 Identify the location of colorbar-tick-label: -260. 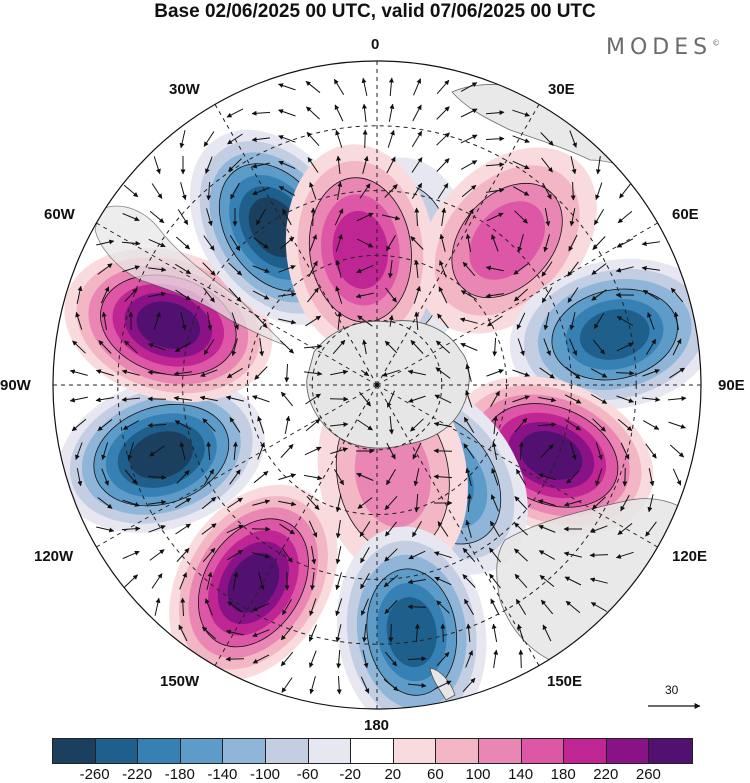
(94, 774).